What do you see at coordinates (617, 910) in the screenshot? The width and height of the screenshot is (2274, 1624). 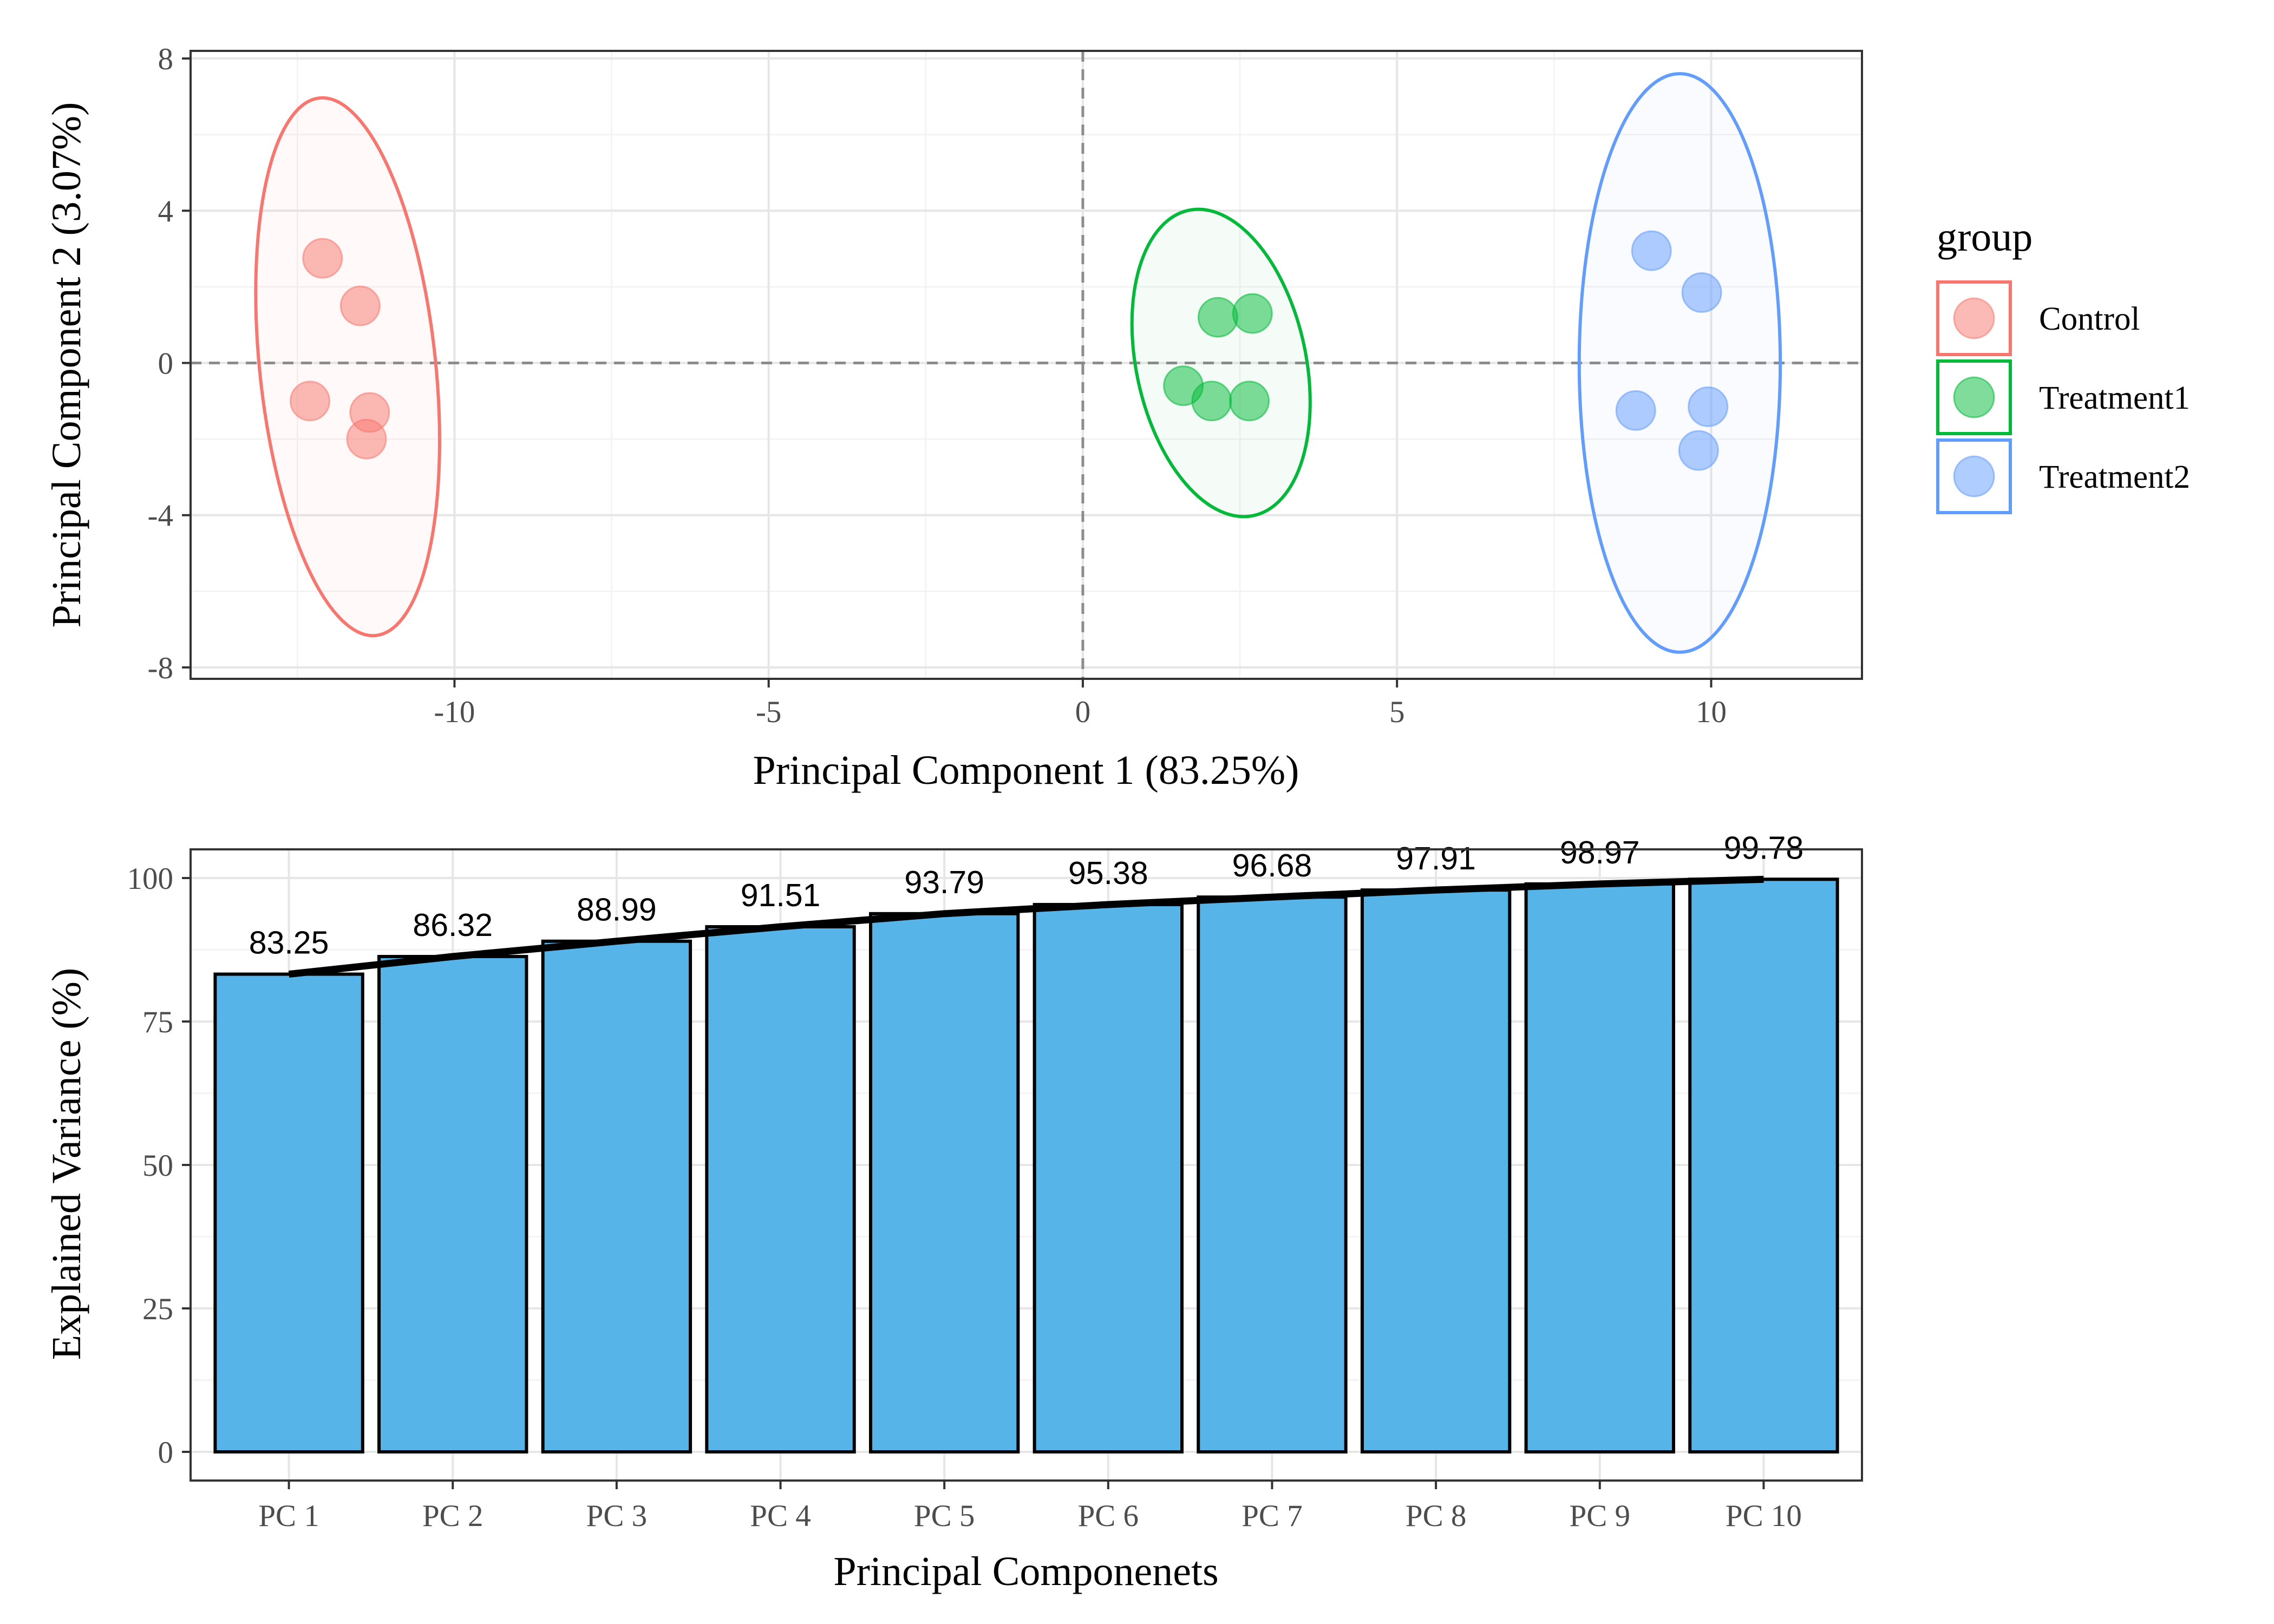 I see `data-label-3: 88.99` at bounding box center [617, 910].